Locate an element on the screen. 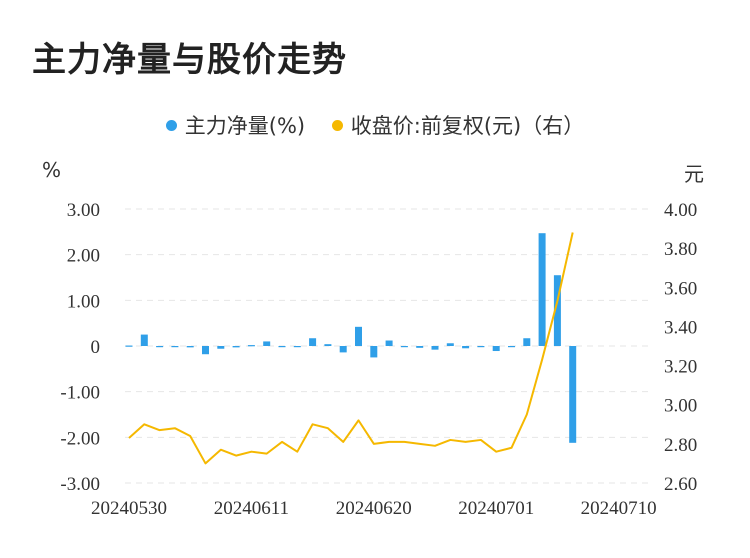 Image resolution: width=750 pixels, height=558 pixels. left-axis-unit: % is located at coordinates (52, 170).